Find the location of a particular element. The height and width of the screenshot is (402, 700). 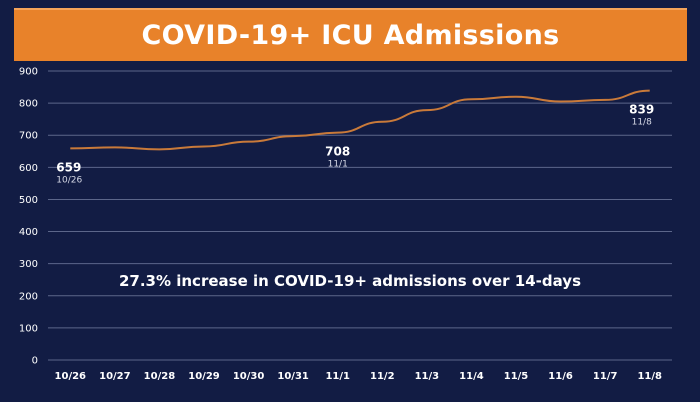

y-tick-label-0: 0 is located at coordinates (35, 361).